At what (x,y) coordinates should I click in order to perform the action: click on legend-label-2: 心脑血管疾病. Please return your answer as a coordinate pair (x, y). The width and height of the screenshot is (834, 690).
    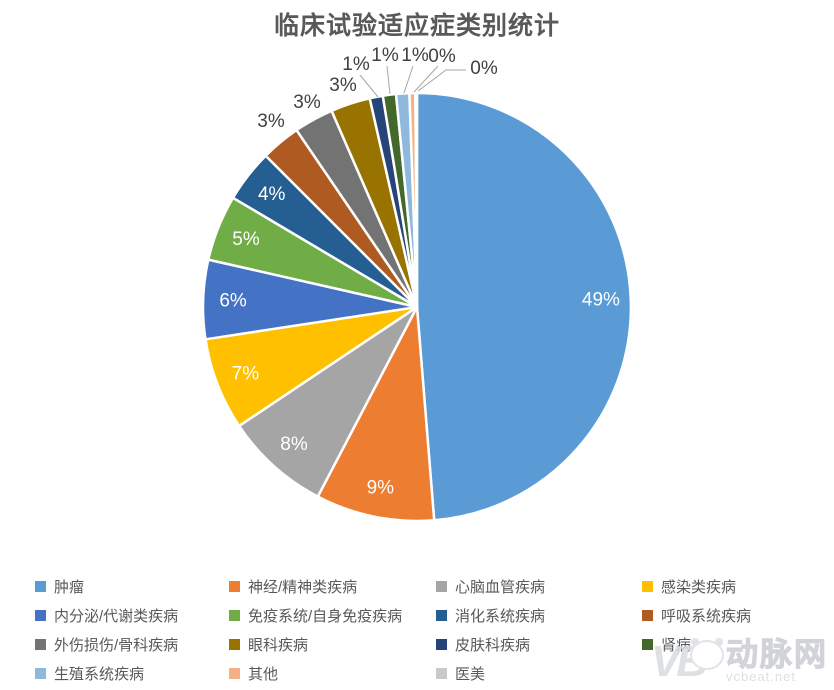
    Looking at the image, I should click on (500, 587).